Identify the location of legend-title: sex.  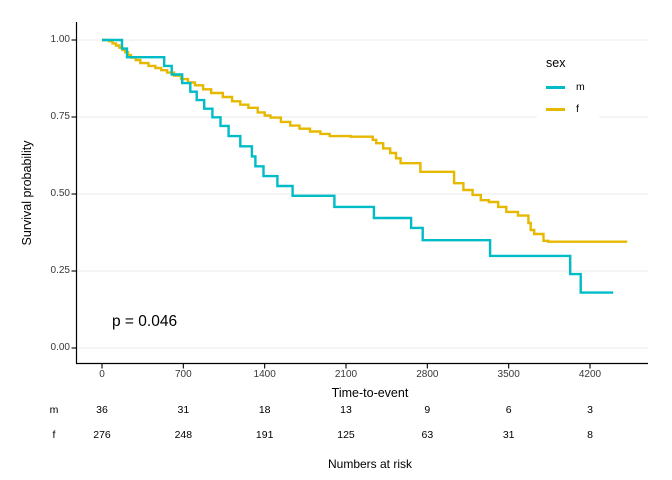
(556, 63).